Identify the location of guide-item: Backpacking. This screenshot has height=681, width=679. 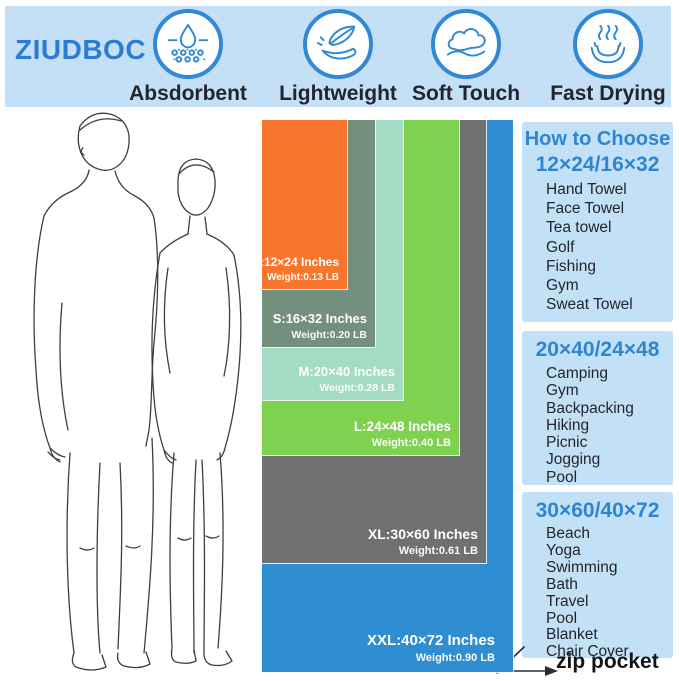
(590, 408).